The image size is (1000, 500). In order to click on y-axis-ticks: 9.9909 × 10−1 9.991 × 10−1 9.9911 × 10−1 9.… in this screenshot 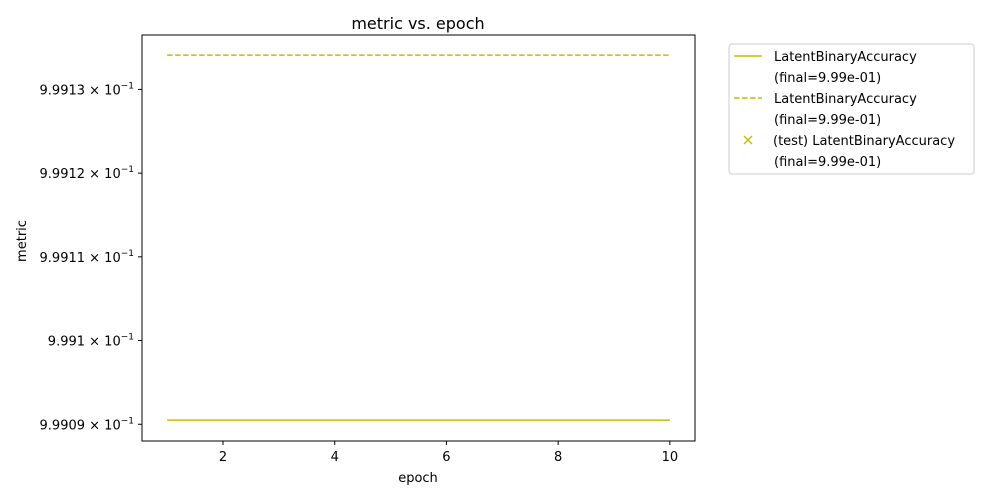, I will do `click(91, 257)`.